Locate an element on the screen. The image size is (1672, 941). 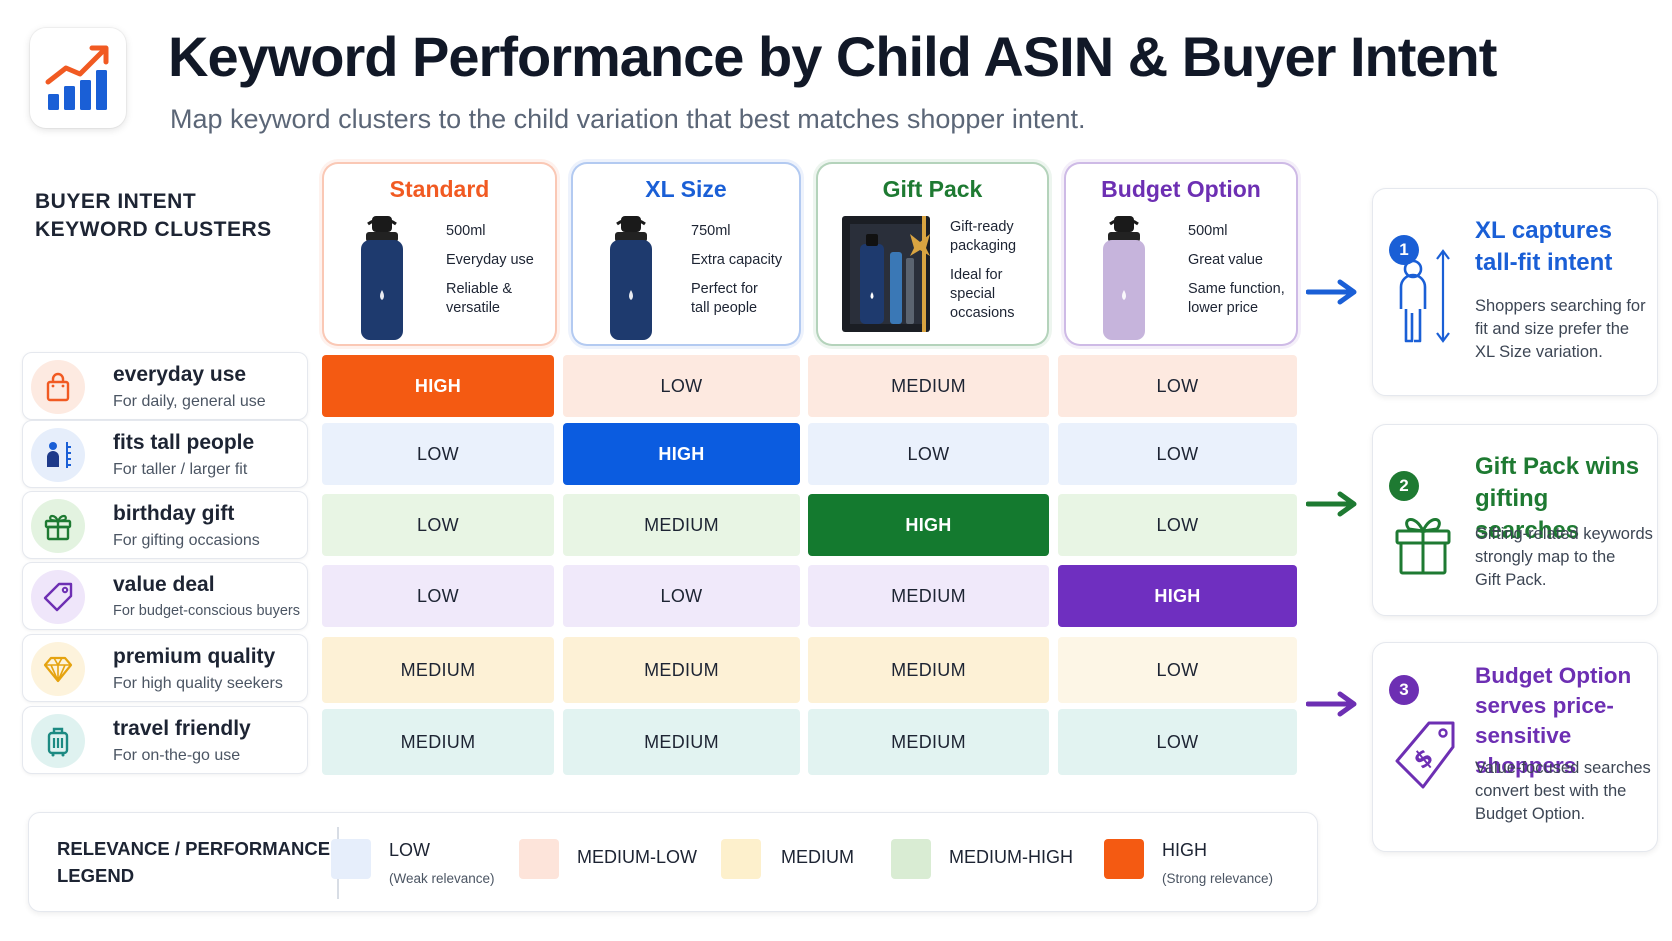
clusters-header-line: BUYER INTENT is located at coordinates (116, 201).